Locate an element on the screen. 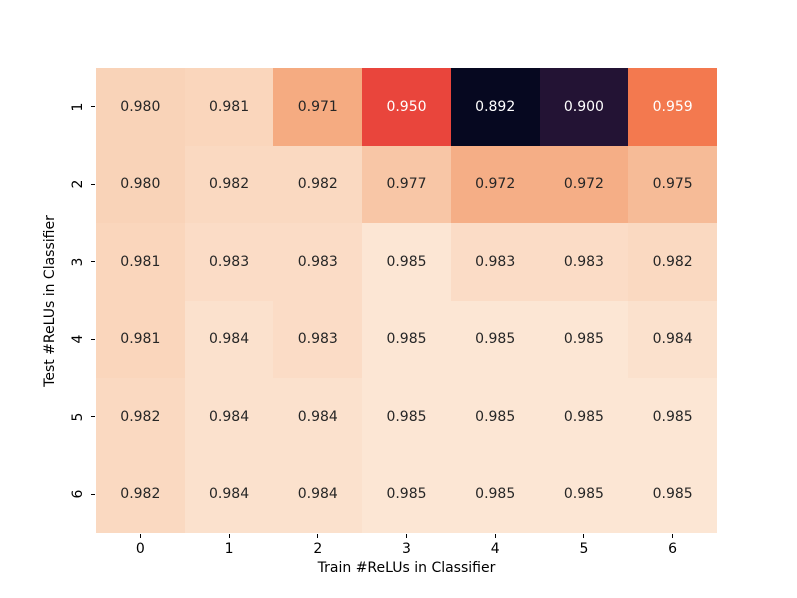  heatmap-cell: 0.950 is located at coordinates (406, 107).